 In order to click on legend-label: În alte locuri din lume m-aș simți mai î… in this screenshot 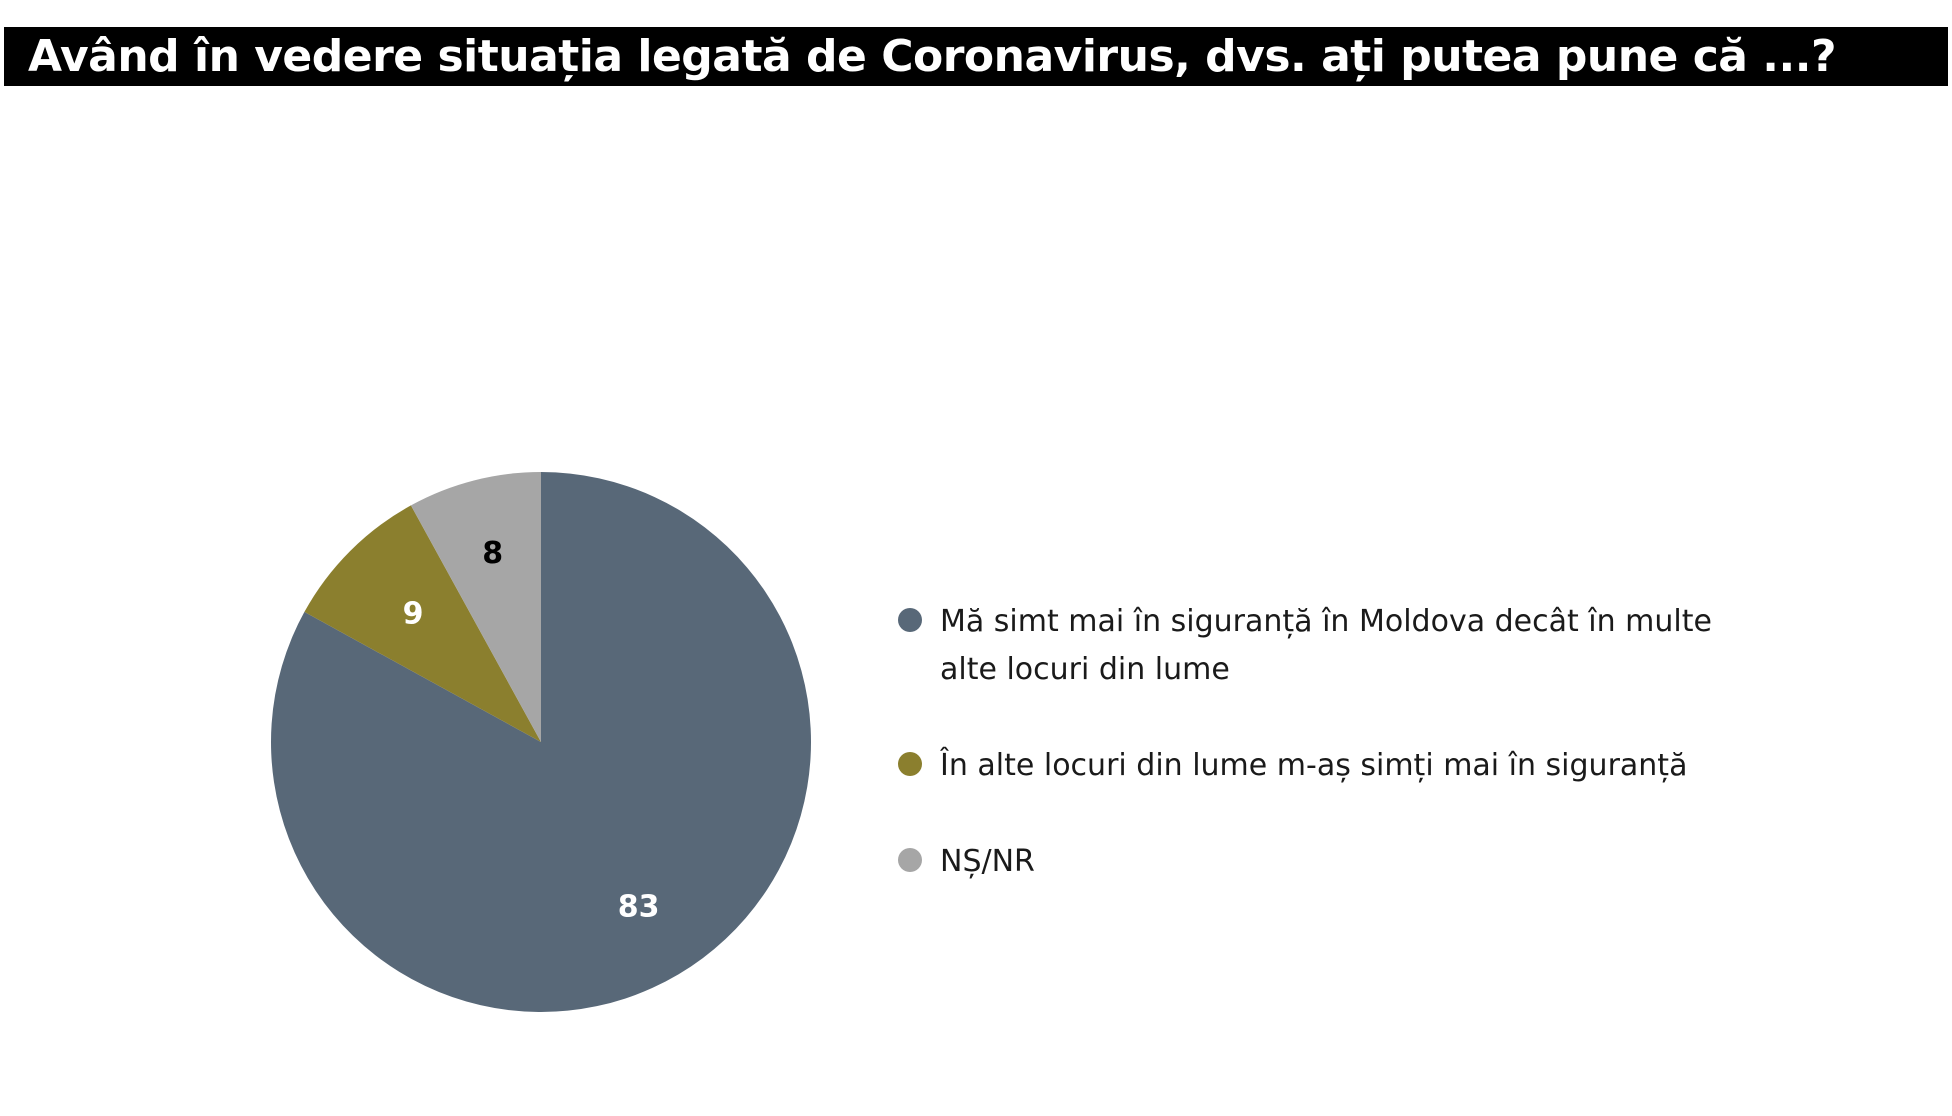, I will do `click(1314, 765)`.